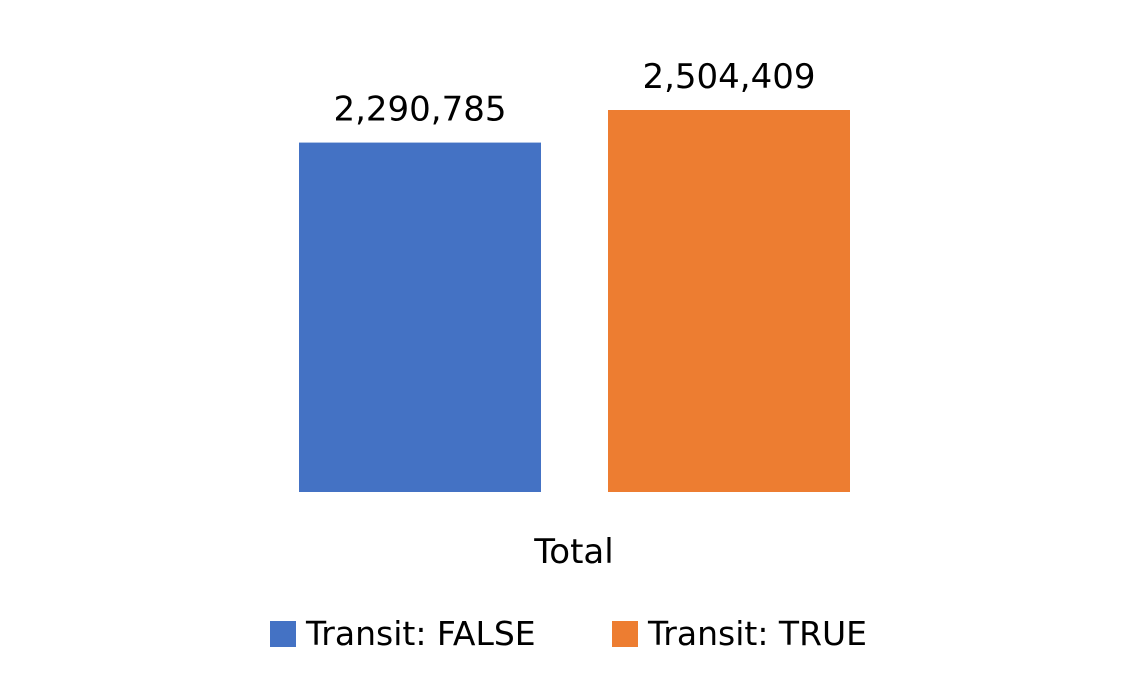  What do you see at coordinates (574, 93) in the screenshot?
I see `data-labels-group: 2,290,785 2,504,409` at bounding box center [574, 93].